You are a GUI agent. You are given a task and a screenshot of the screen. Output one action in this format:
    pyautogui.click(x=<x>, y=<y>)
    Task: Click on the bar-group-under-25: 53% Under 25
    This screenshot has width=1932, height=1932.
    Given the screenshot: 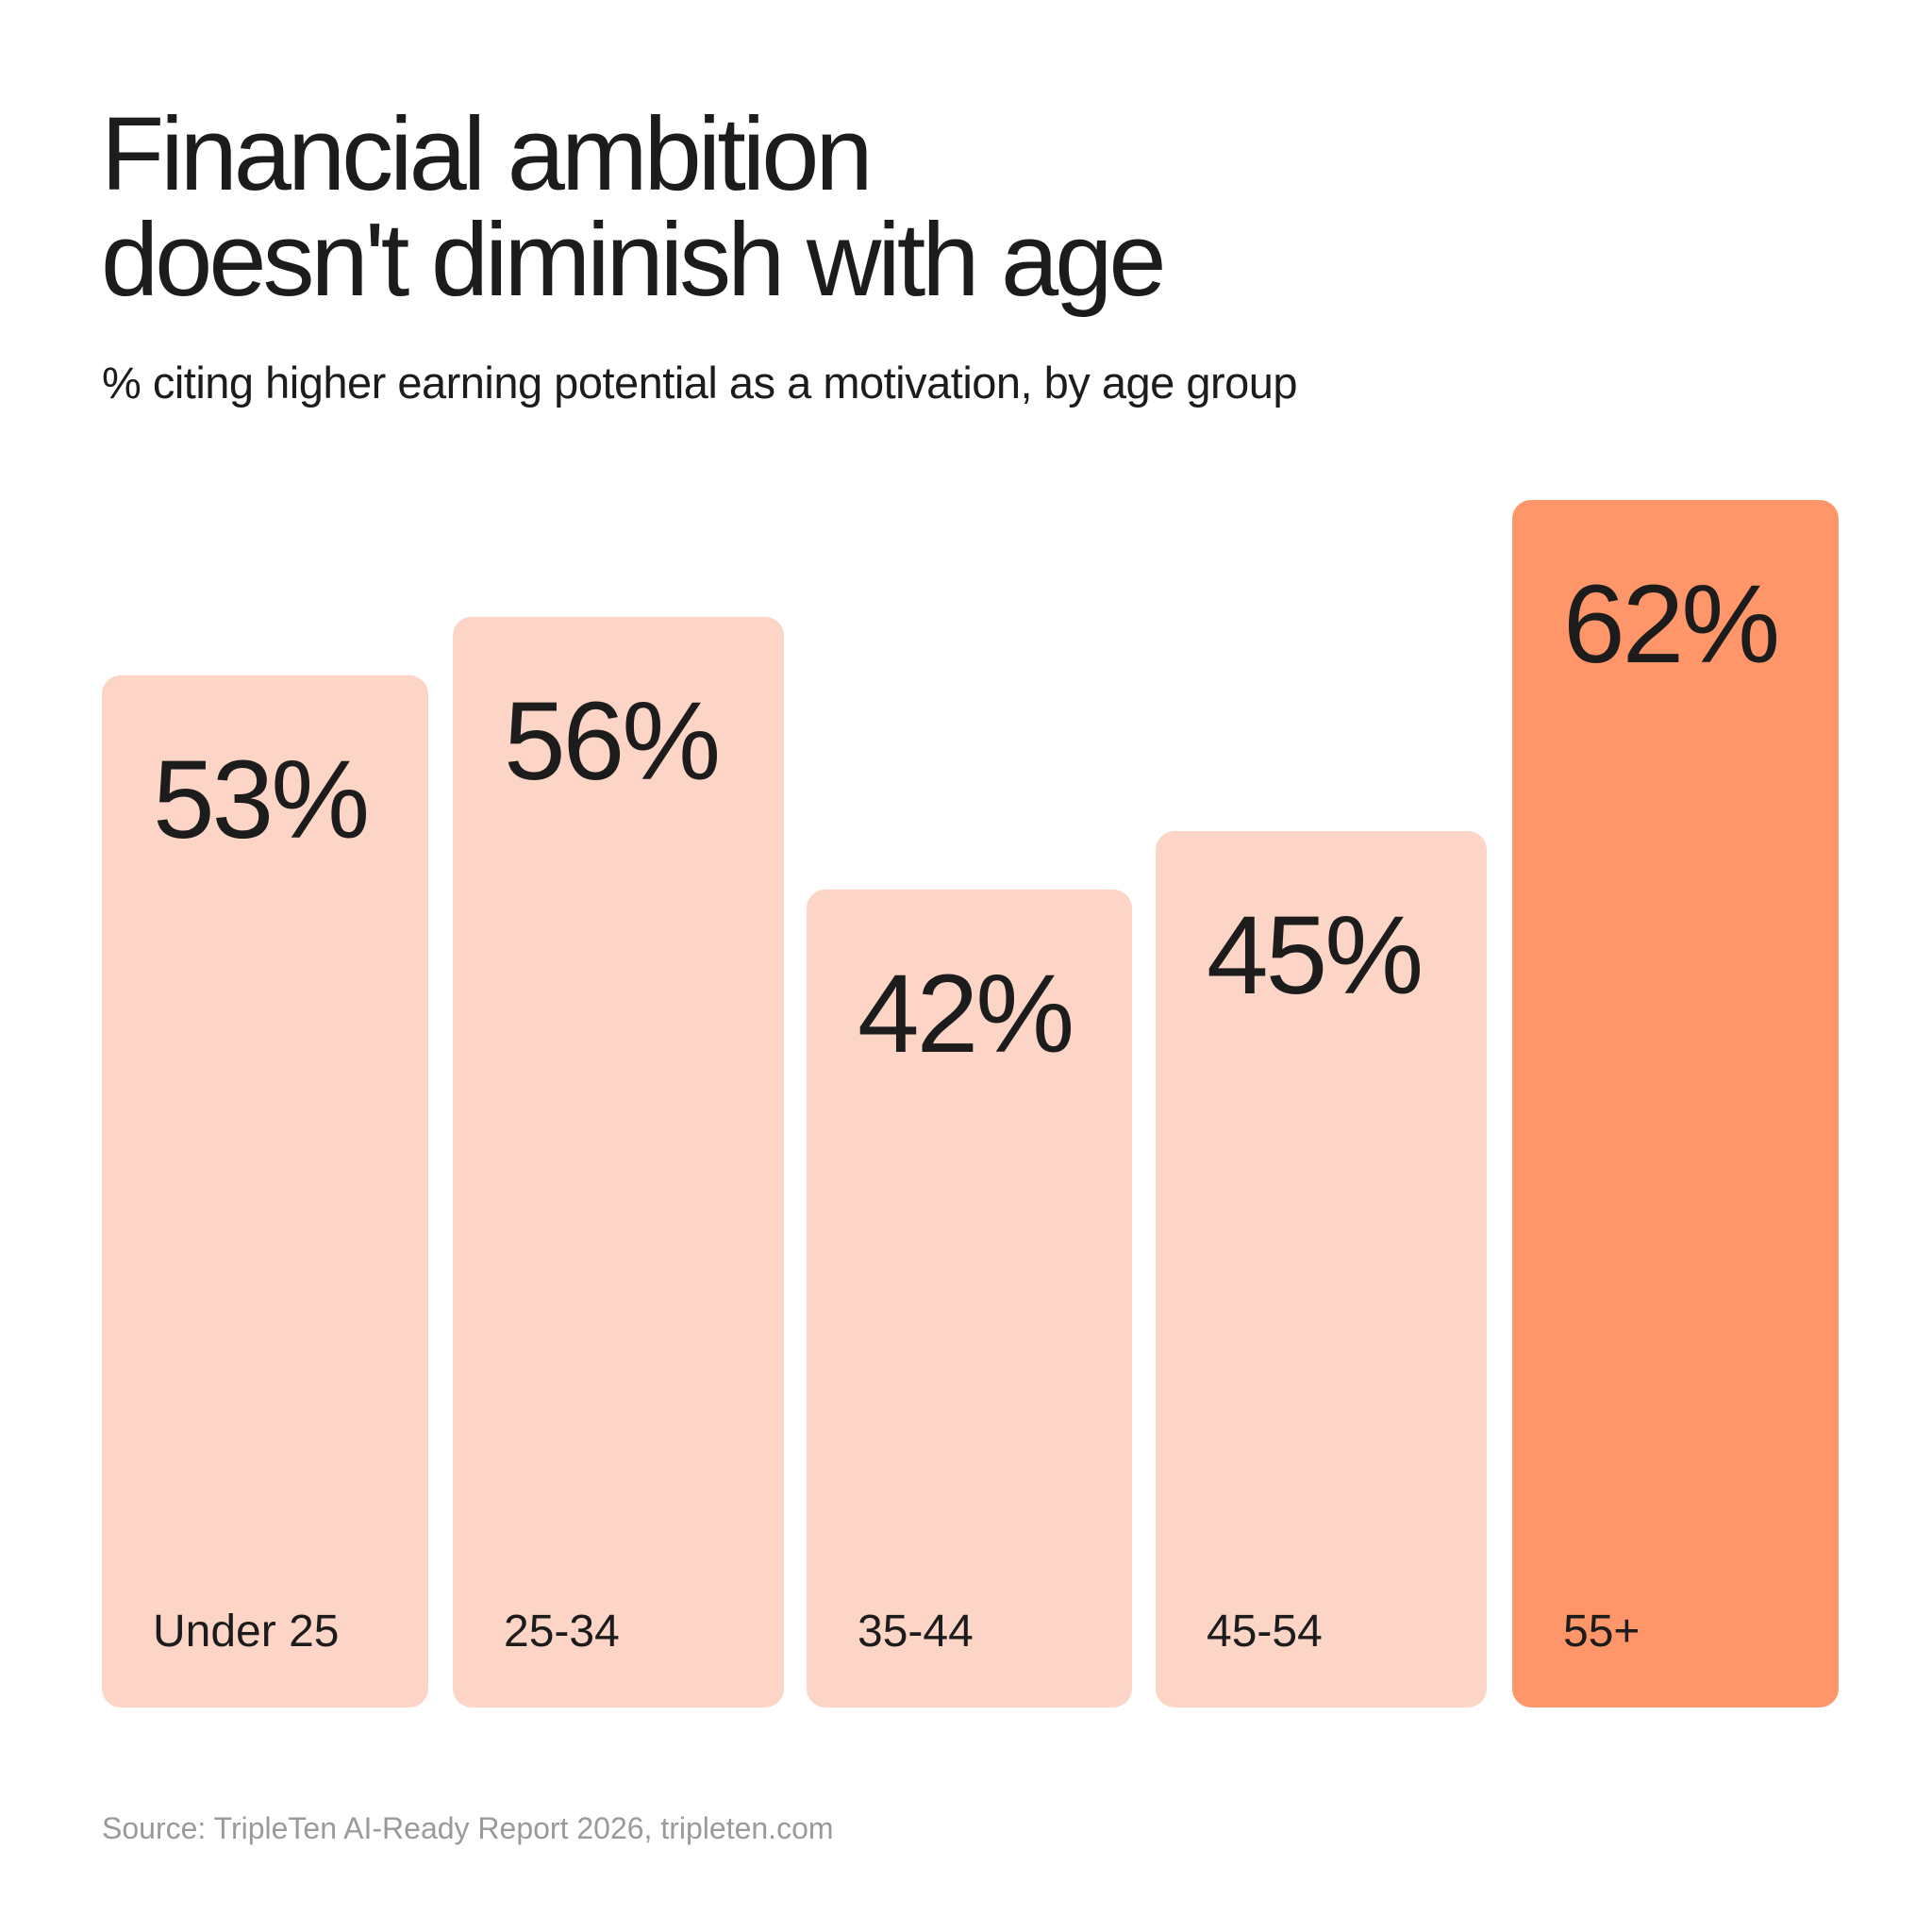 What is the action you would take?
    pyautogui.click(x=265, y=1191)
    